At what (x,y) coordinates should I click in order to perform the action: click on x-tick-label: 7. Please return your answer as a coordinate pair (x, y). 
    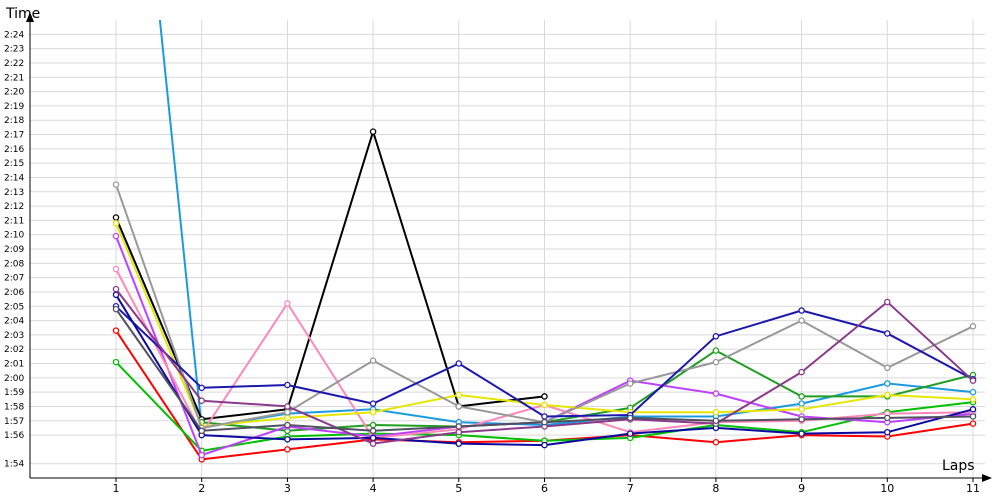
    Looking at the image, I should click on (630, 488).